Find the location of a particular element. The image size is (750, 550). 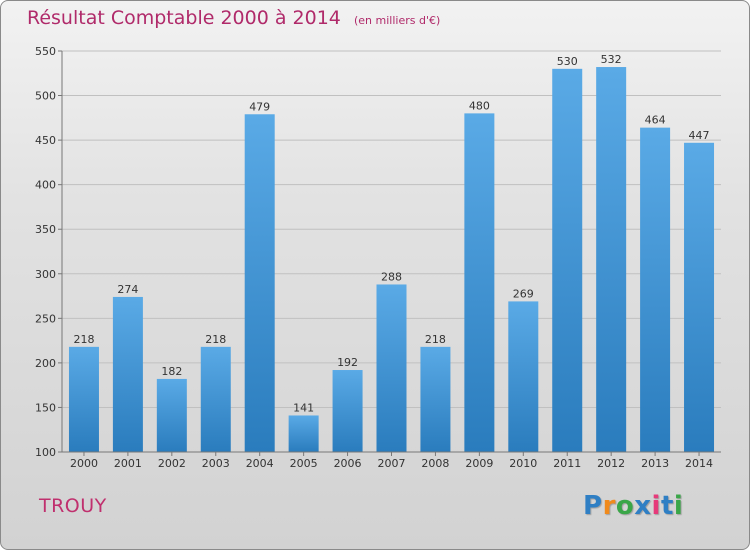

x-tick-label: 2008 is located at coordinates (435, 463).